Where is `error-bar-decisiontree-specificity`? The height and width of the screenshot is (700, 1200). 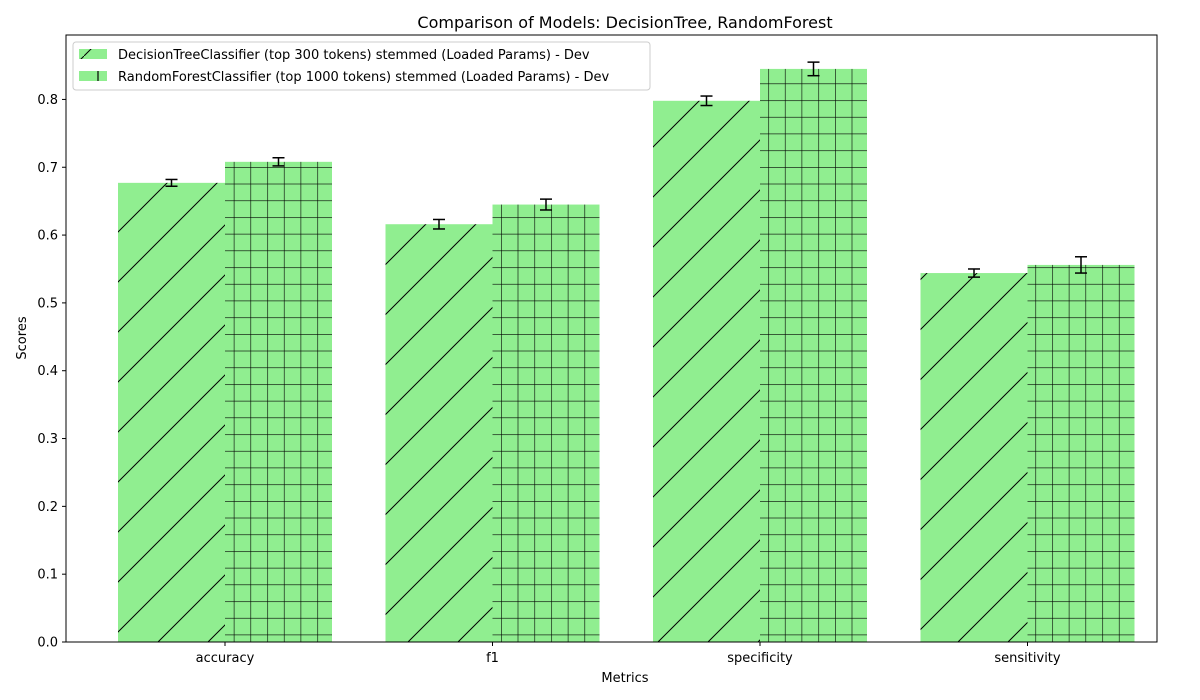 error-bar-decisiontree-specificity is located at coordinates (706, 101).